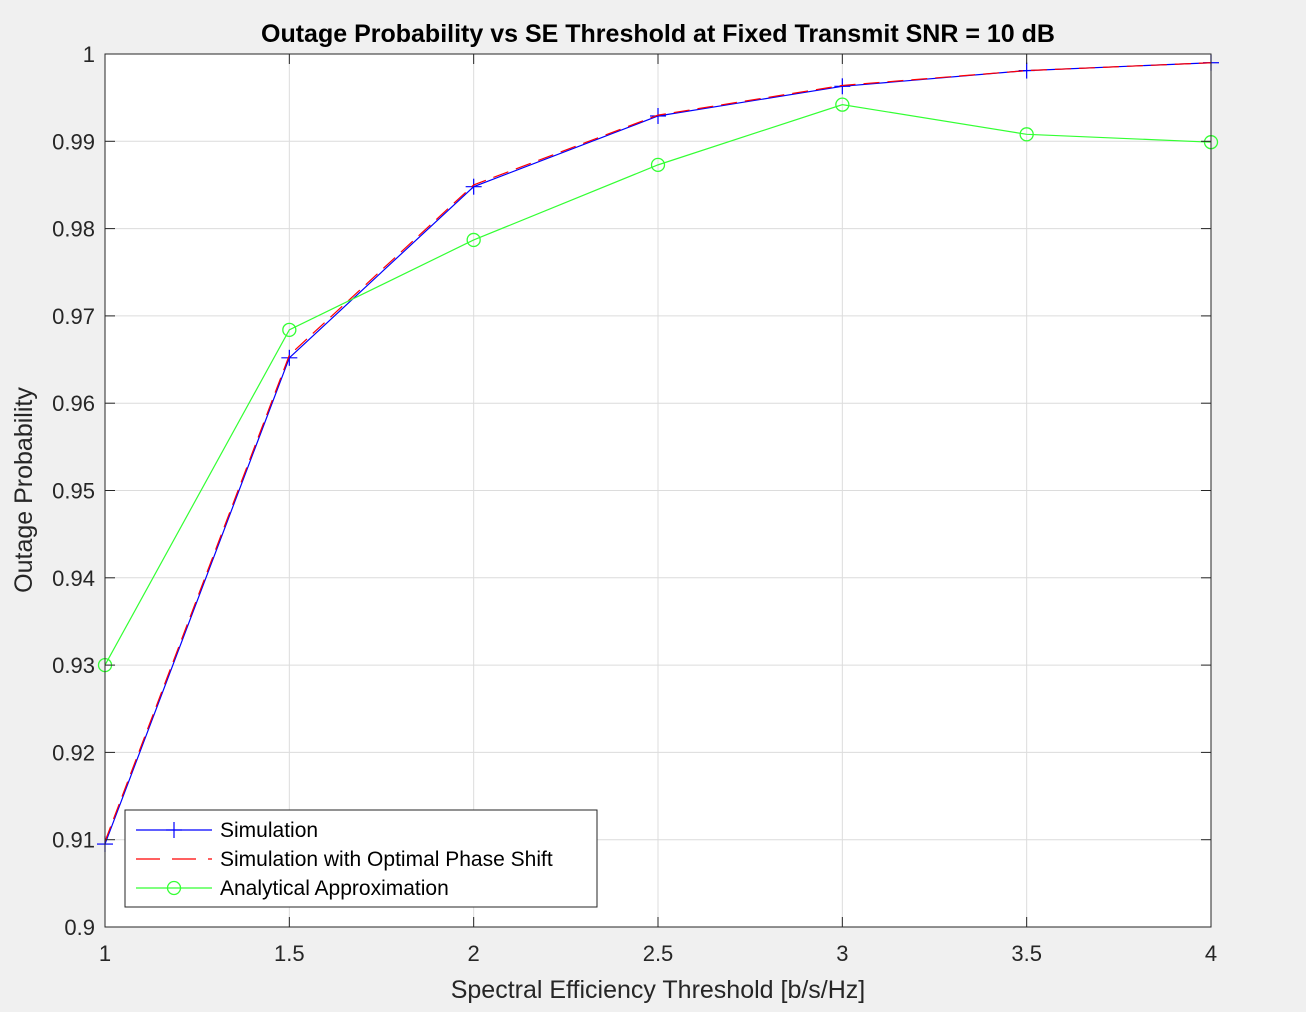  What do you see at coordinates (73, 141) in the screenshot?
I see `y-tick-label: 0.99` at bounding box center [73, 141].